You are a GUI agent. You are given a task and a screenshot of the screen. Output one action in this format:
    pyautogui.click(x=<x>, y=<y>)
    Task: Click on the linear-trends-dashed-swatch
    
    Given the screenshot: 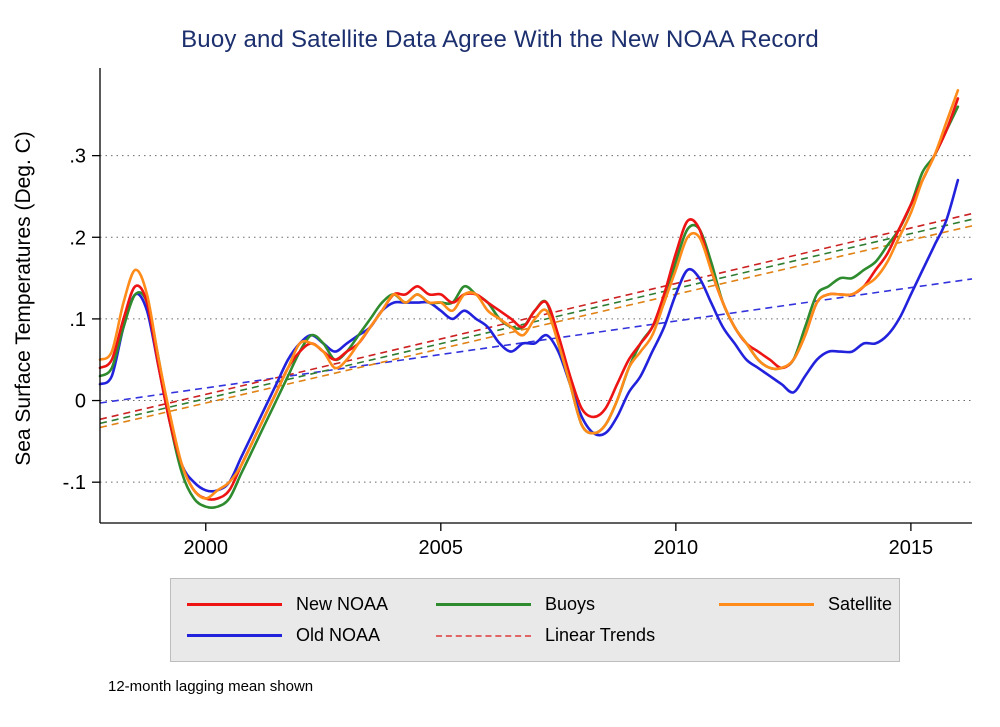 What is the action you would take?
    pyautogui.click(x=483, y=635)
    